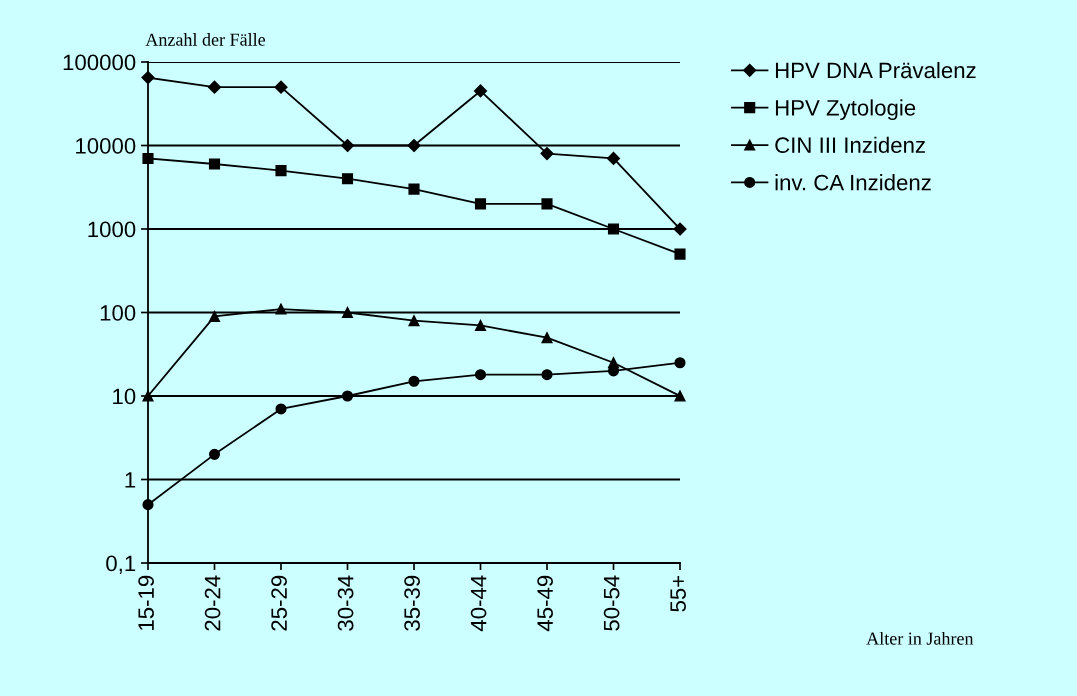  Describe the element at coordinates (875, 70) in the screenshot. I see `legend-label: HPV DNA Prävalenz` at that location.